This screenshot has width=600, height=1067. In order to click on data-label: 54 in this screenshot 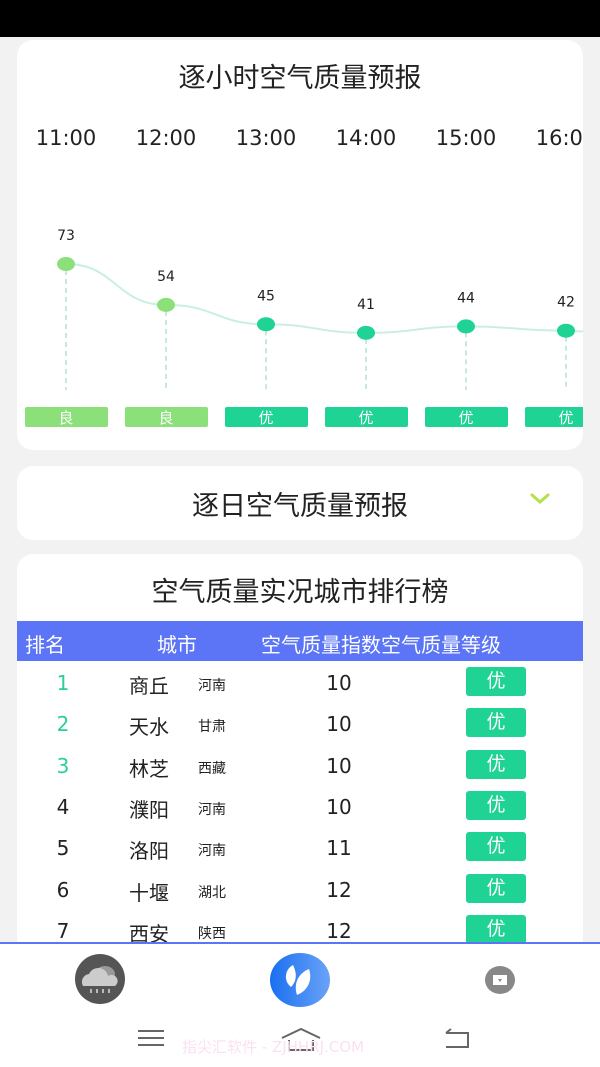, I will do `click(166, 277)`.